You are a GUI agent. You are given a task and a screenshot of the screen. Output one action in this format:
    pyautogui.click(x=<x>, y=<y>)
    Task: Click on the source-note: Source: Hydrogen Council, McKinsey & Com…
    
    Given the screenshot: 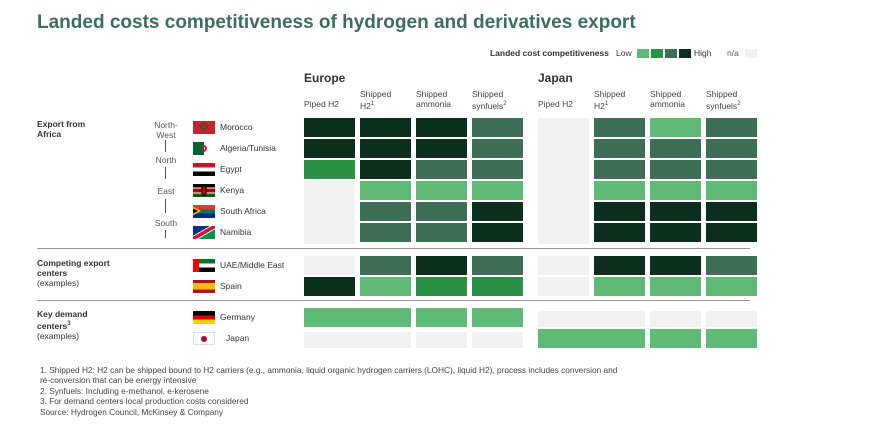 What is the action you would take?
    pyautogui.click(x=132, y=412)
    